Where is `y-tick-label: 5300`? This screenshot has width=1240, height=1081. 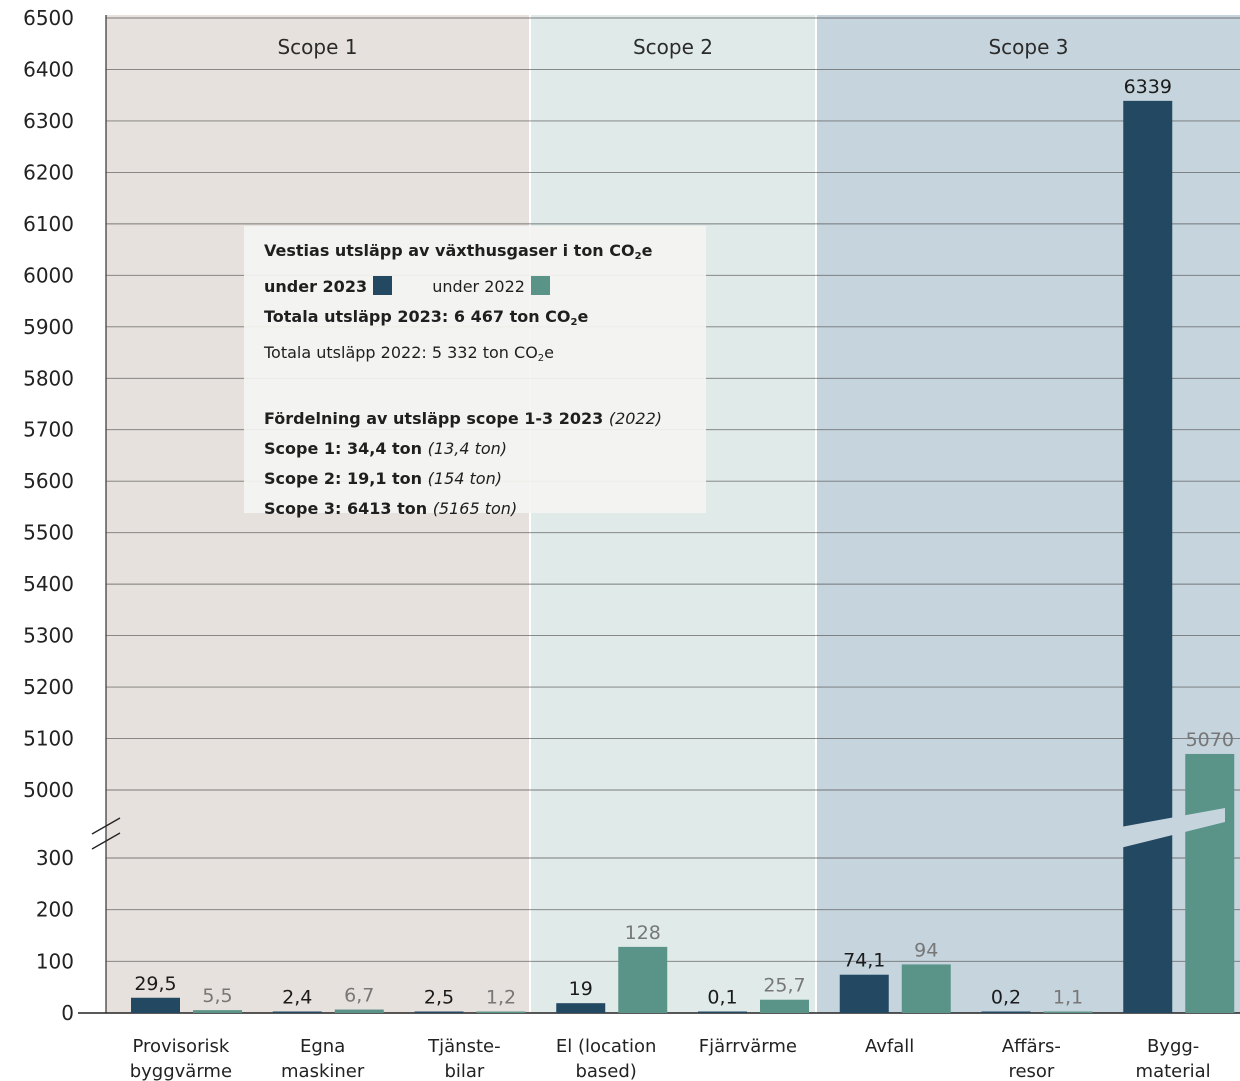 y-tick-label: 5300 is located at coordinates (48, 636).